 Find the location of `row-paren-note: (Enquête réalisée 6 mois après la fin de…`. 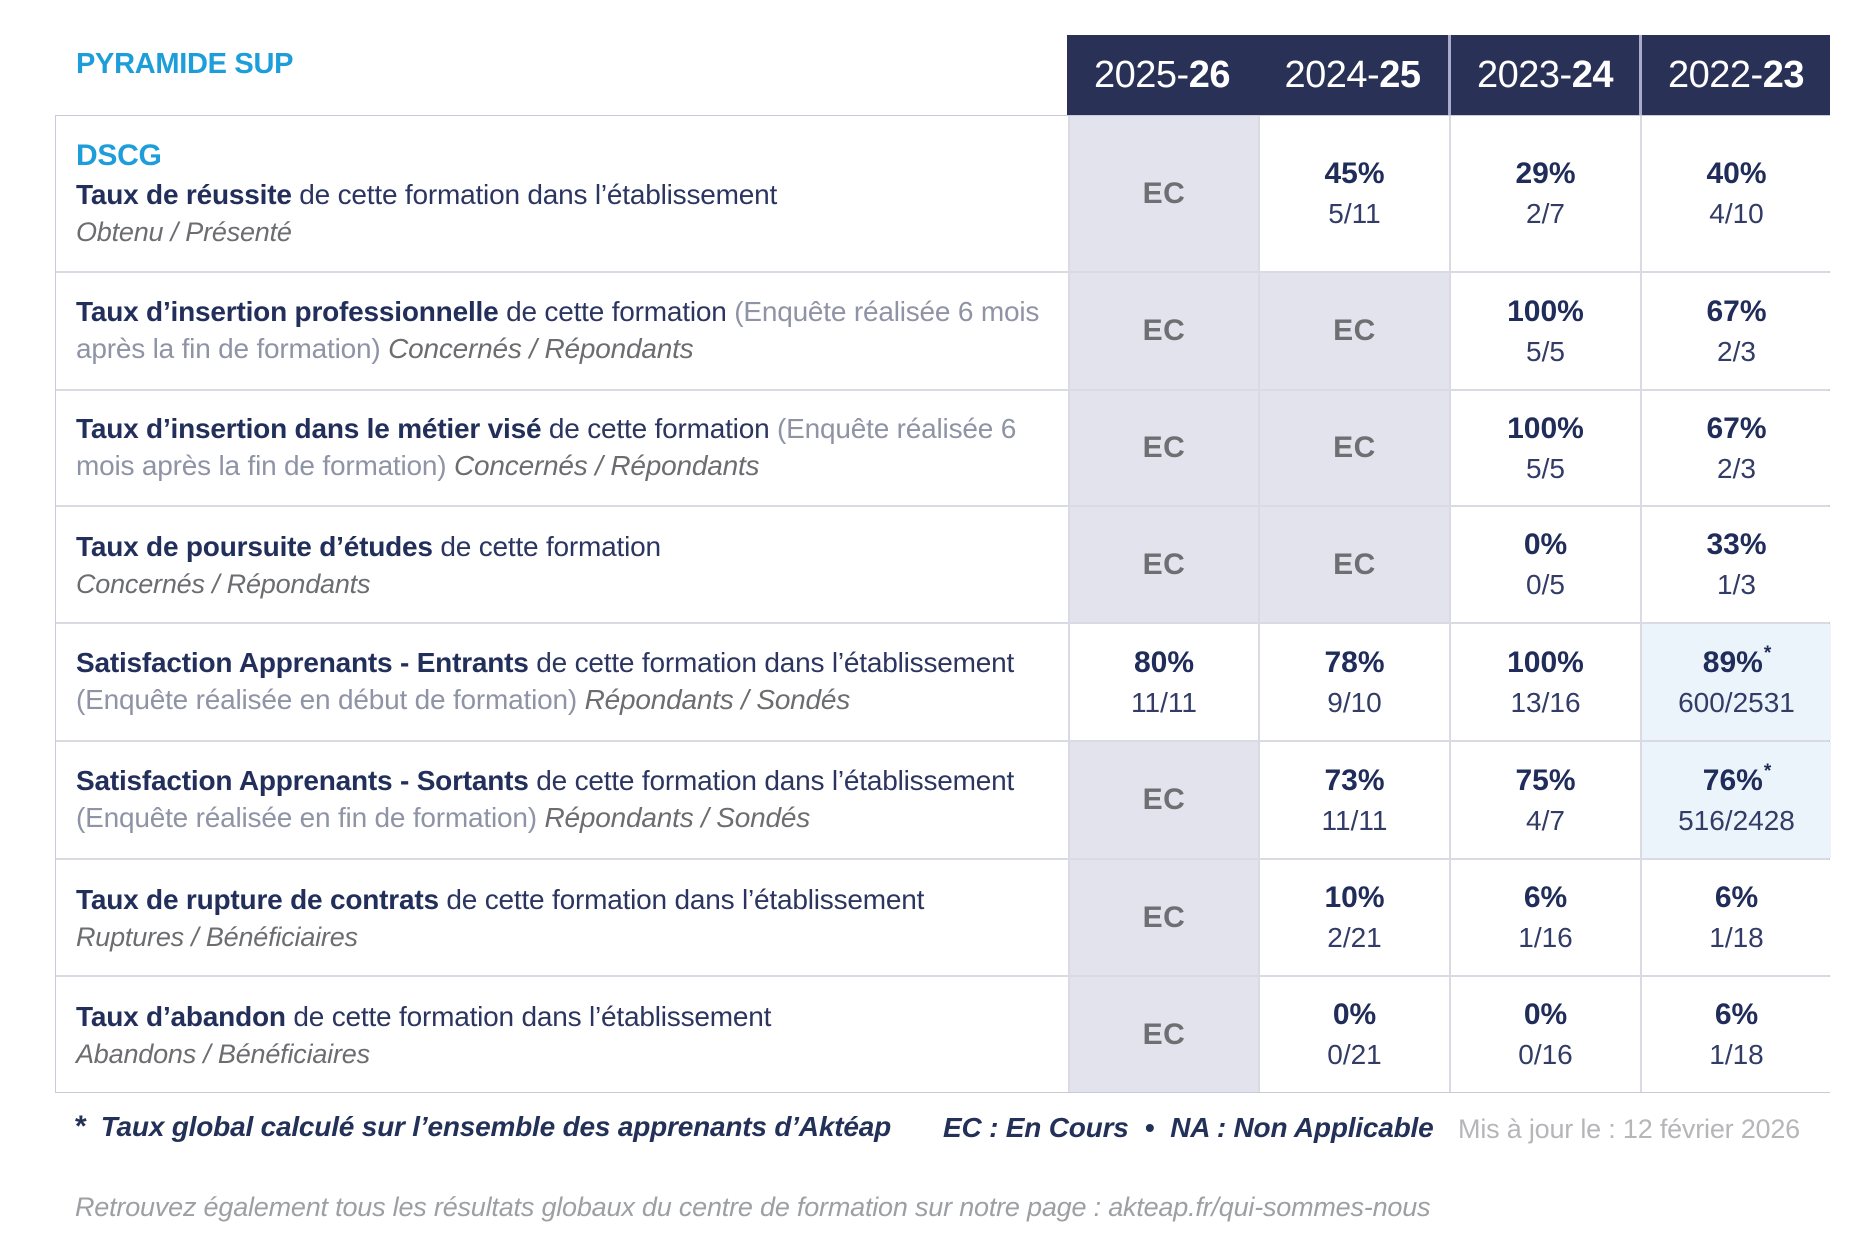

row-paren-note: (Enquête réalisée 6 mois après la fin de… is located at coordinates (546, 447).